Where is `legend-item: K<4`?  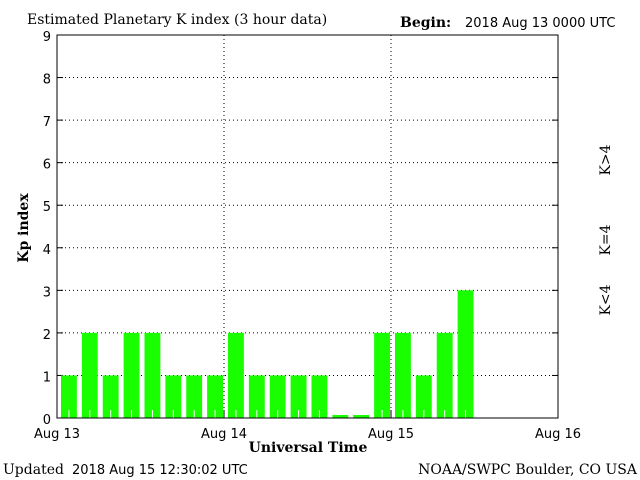
legend-item: K<4 is located at coordinates (606, 299).